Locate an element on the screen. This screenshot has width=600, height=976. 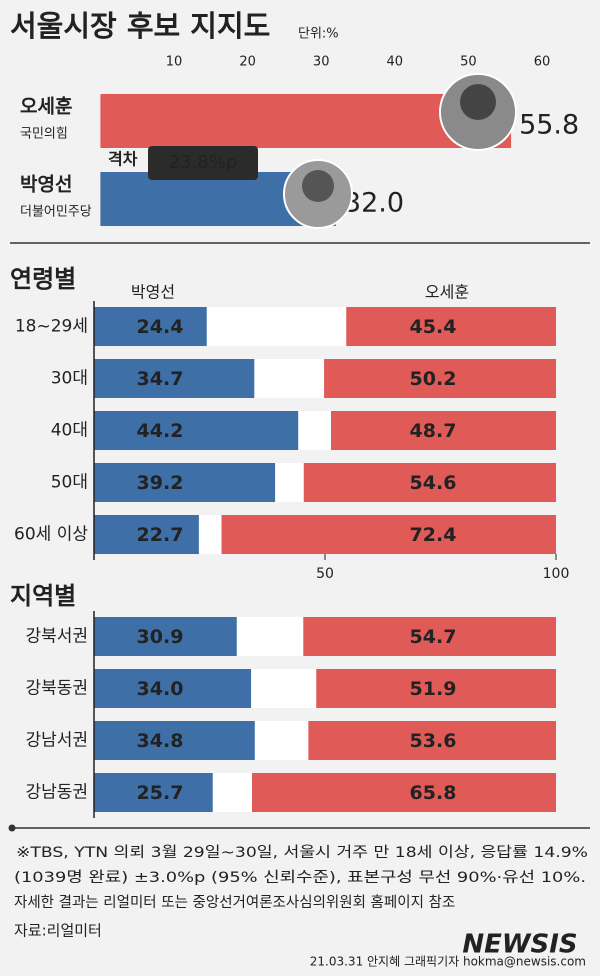
credit: 21.03.31 안지혜 그래픽기자 hokma@newsis.com is located at coordinates (448, 962).